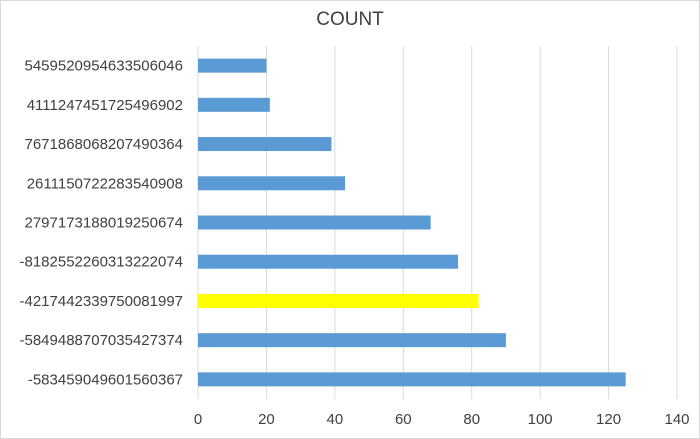 This screenshot has width=700, height=439. Describe the element at coordinates (335, 419) in the screenshot. I see `x-tick-label: 40` at that location.